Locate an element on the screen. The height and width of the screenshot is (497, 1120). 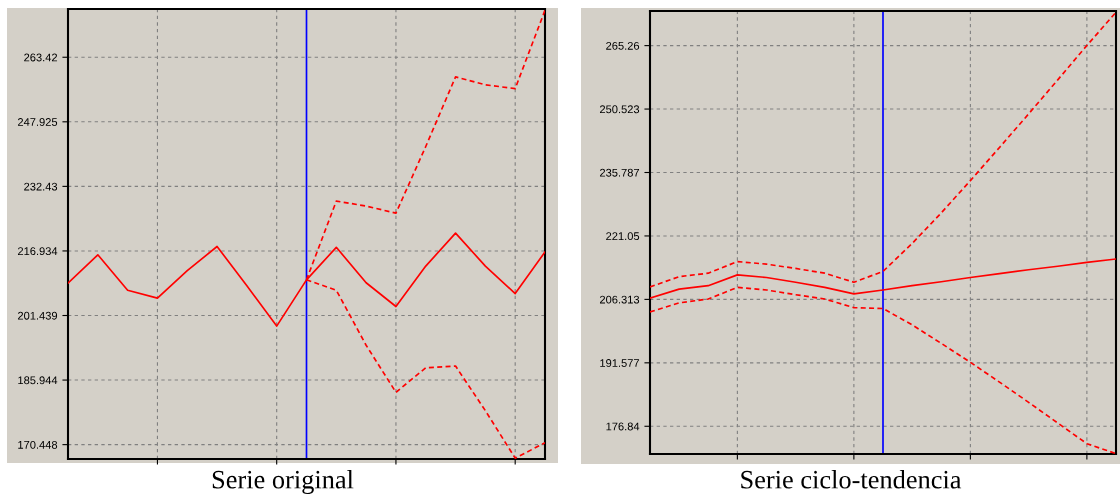
y-tick-label: 235.787 is located at coordinates (619, 172).